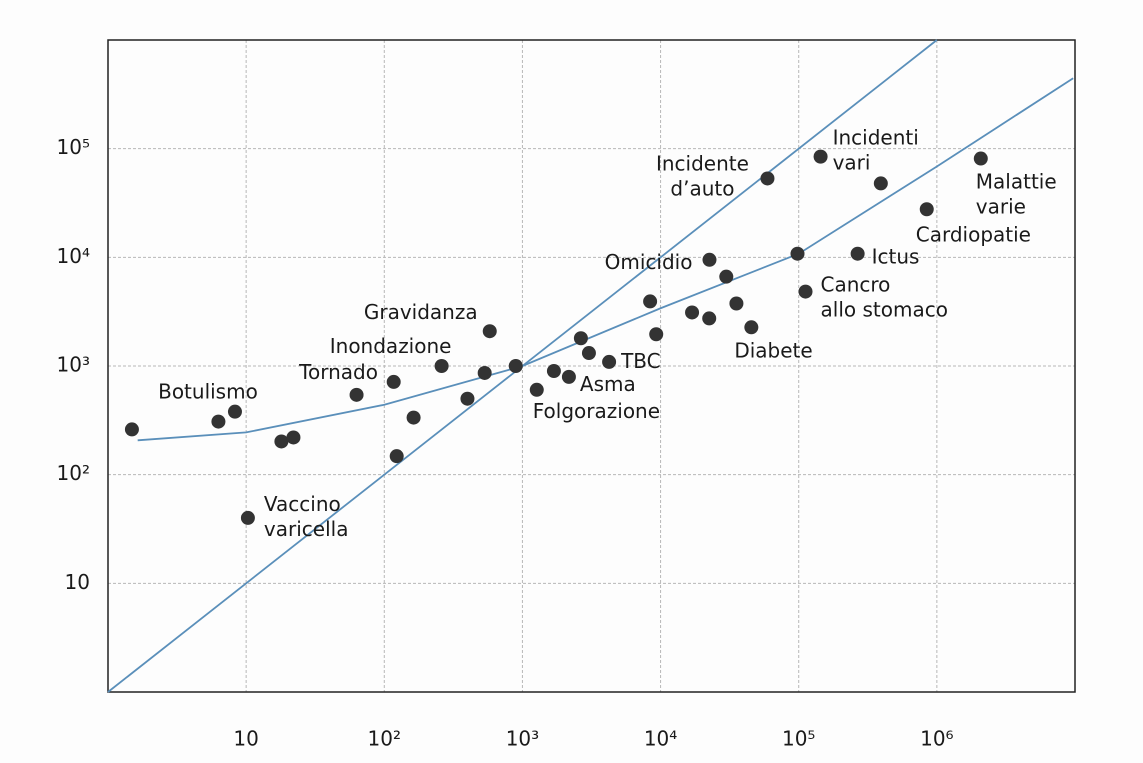 The width and height of the screenshot is (1143, 763). What do you see at coordinates (384, 739) in the screenshot?
I see `x-tick-label: 10²` at bounding box center [384, 739].